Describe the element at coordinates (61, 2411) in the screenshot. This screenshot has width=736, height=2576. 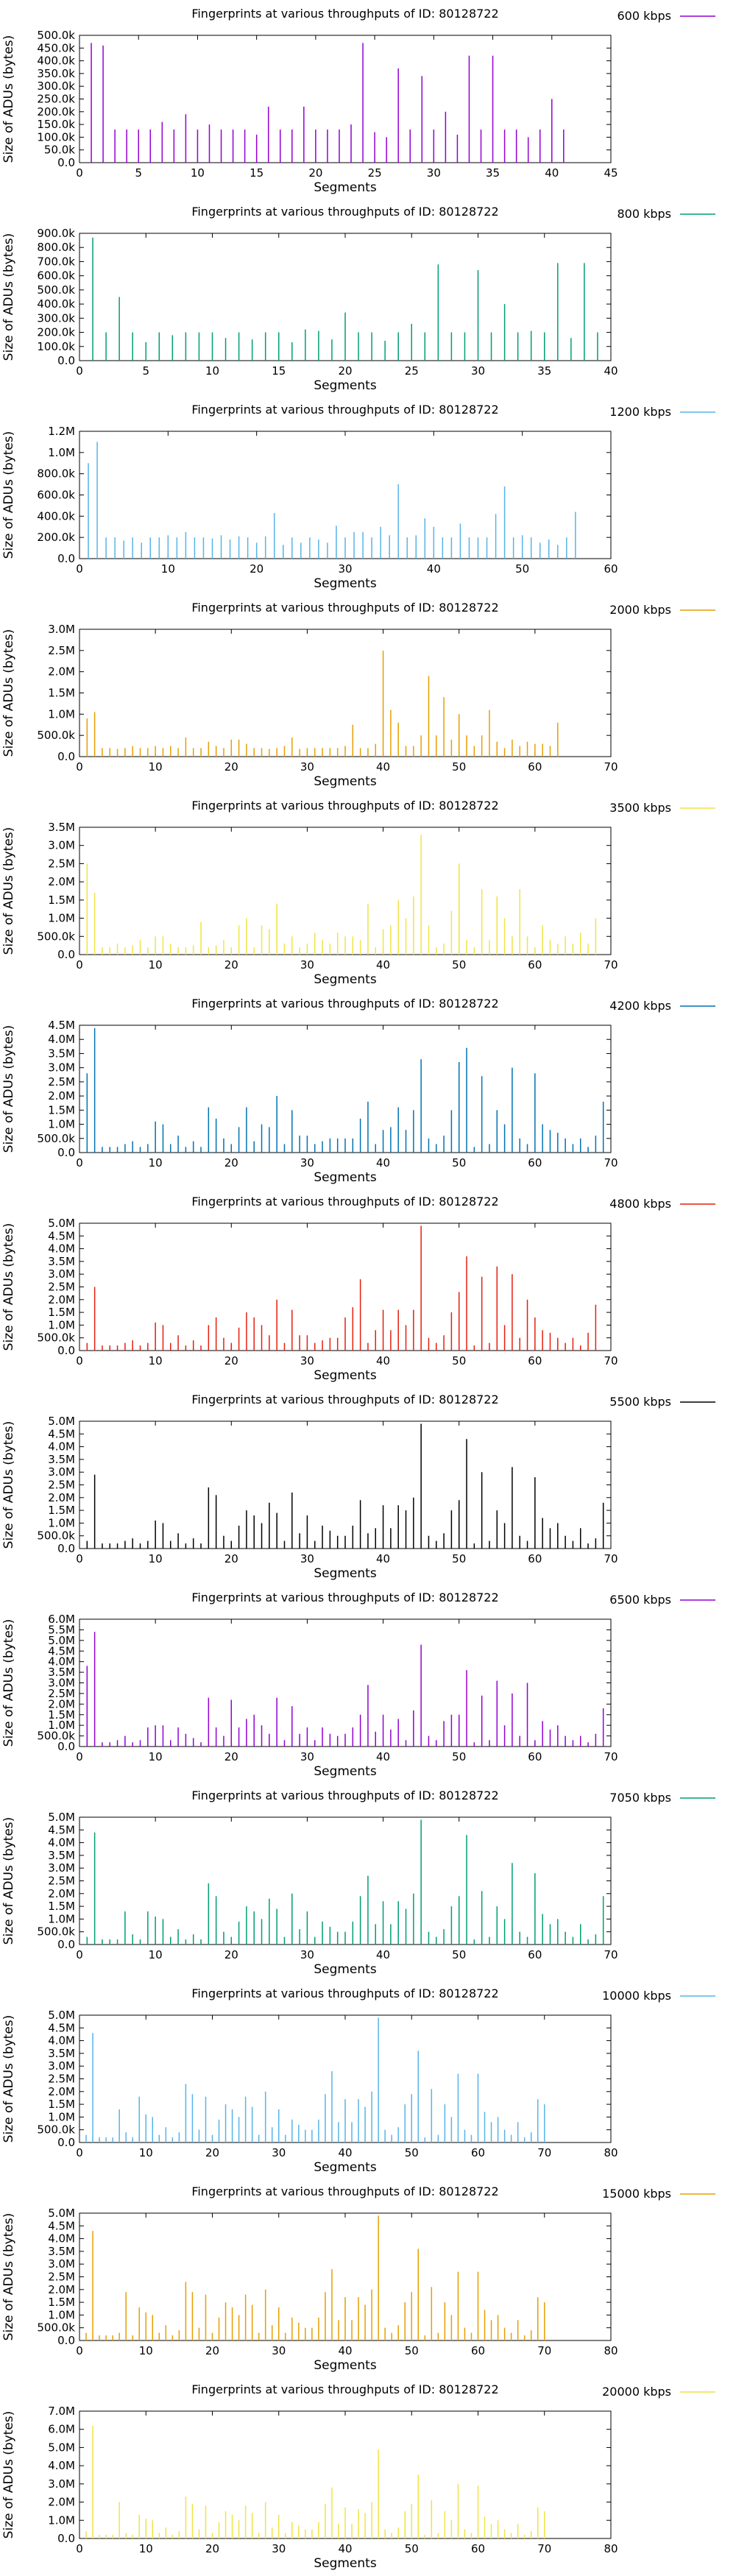
I see `y-tick-label: 7.0M` at that location.